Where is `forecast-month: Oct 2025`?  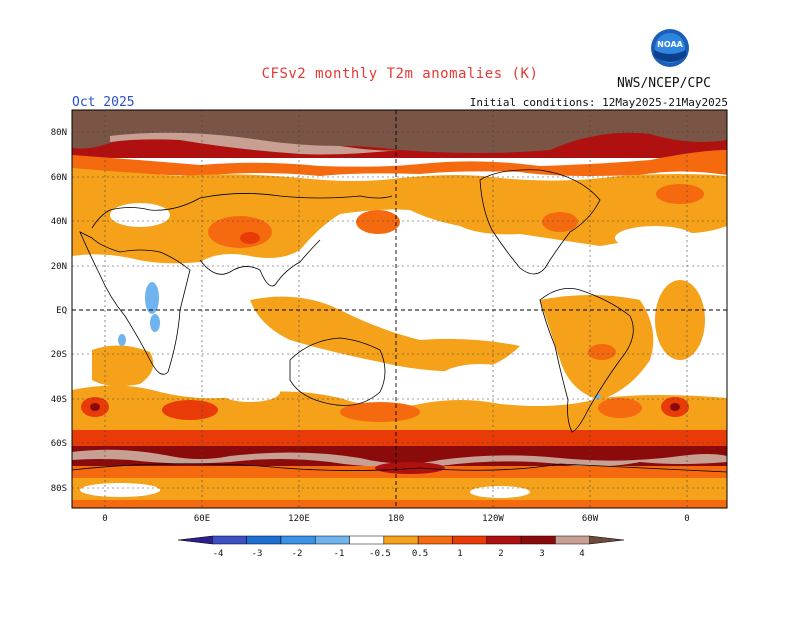 forecast-month: Oct 2025 is located at coordinates (103, 102).